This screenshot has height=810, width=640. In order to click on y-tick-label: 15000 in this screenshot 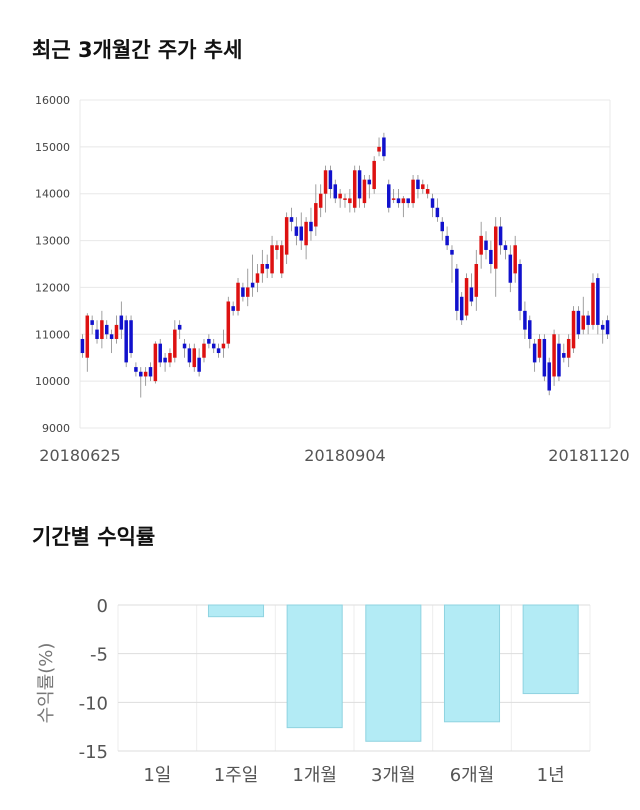, I will do `click(52, 147)`.